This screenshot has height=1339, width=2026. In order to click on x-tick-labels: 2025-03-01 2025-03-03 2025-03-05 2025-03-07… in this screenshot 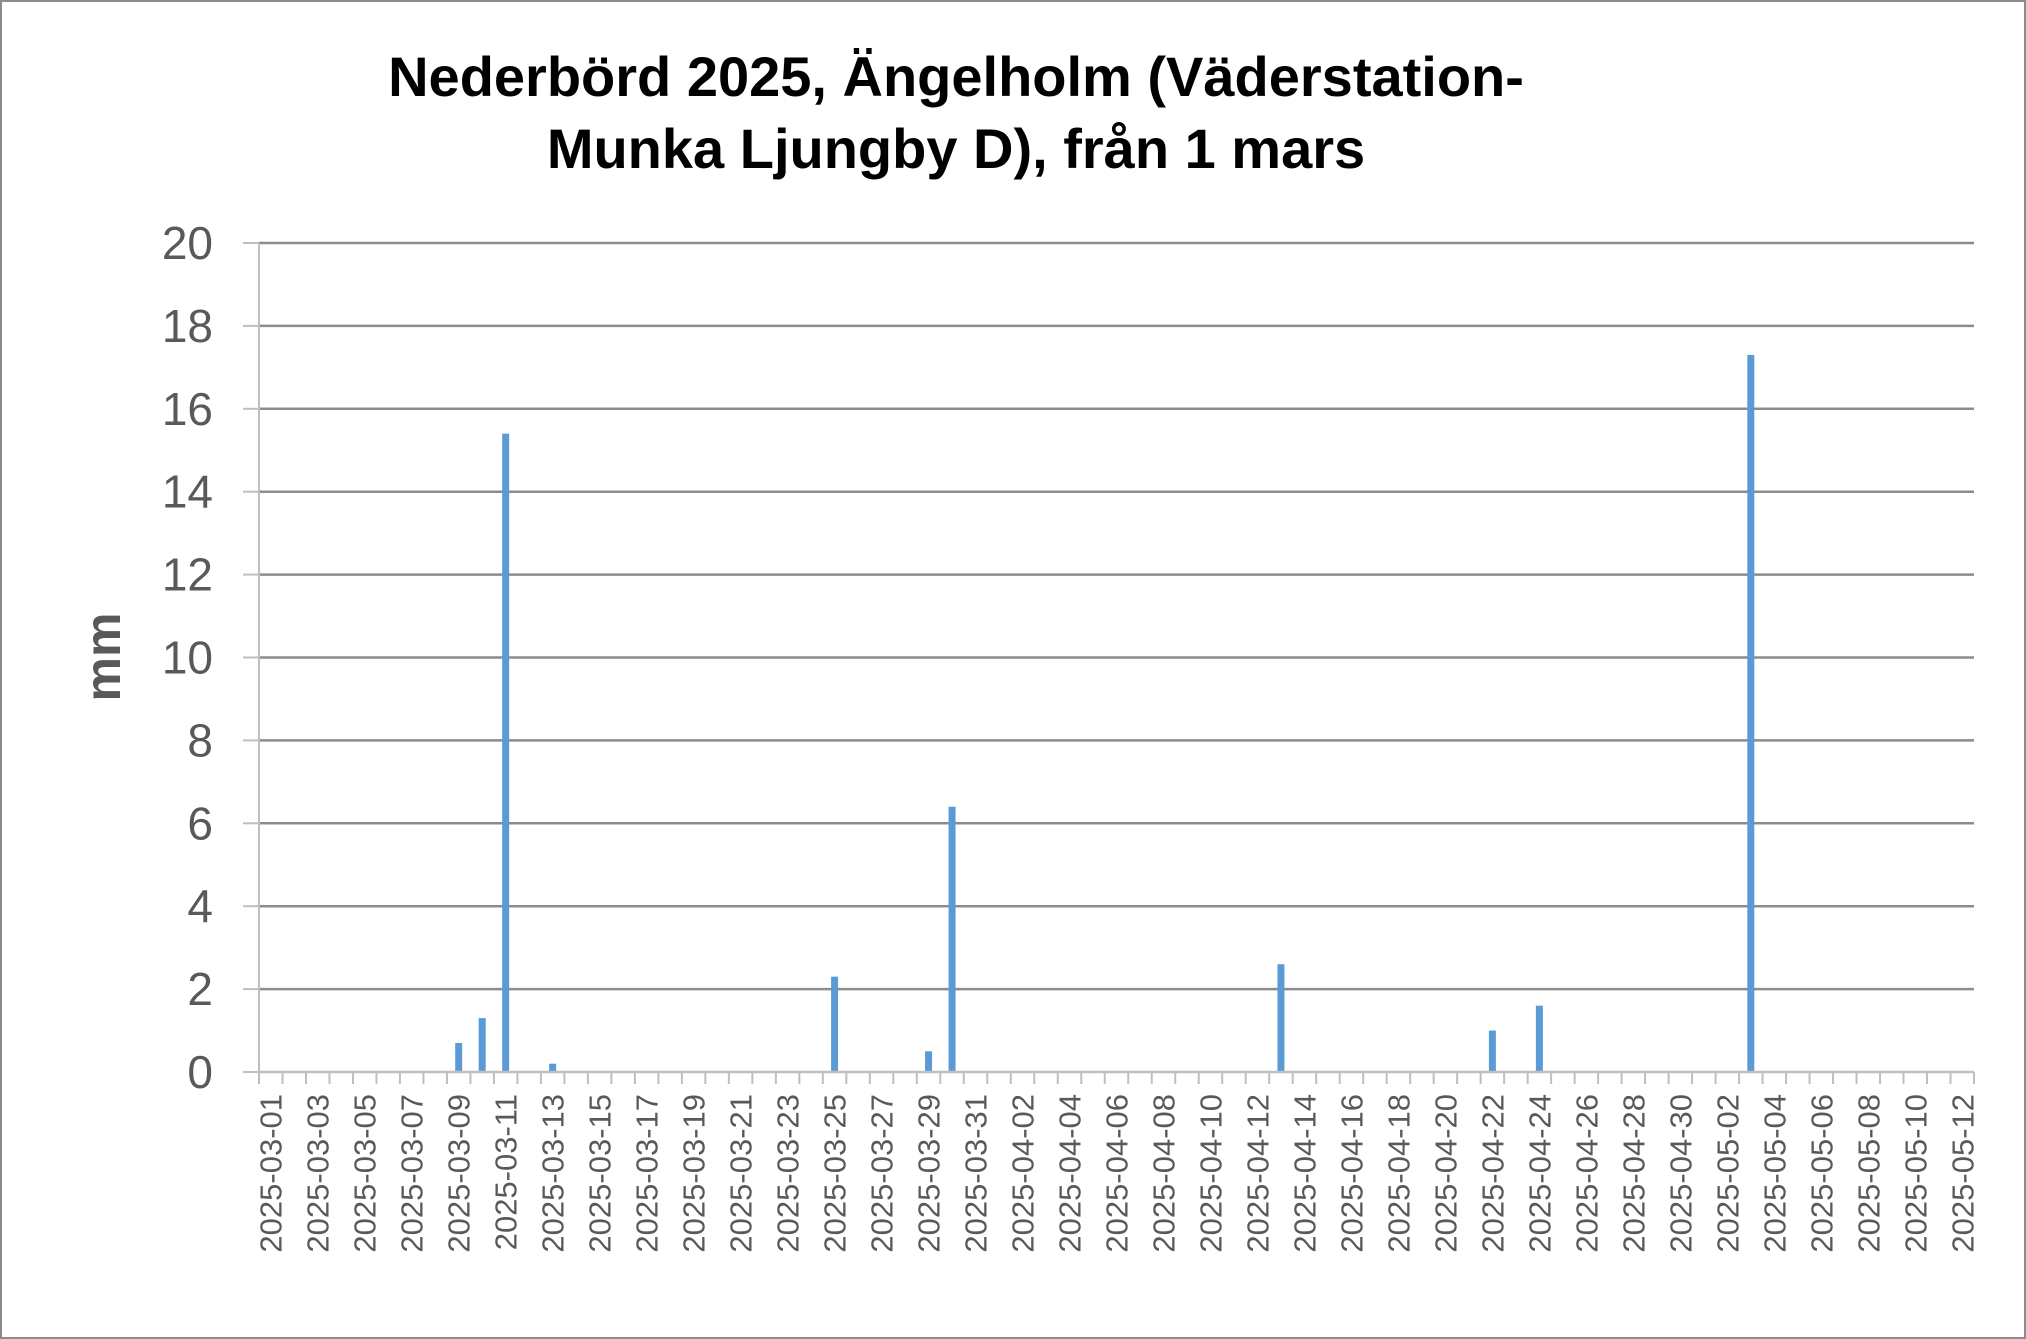, I will do `click(1117, 1173)`.